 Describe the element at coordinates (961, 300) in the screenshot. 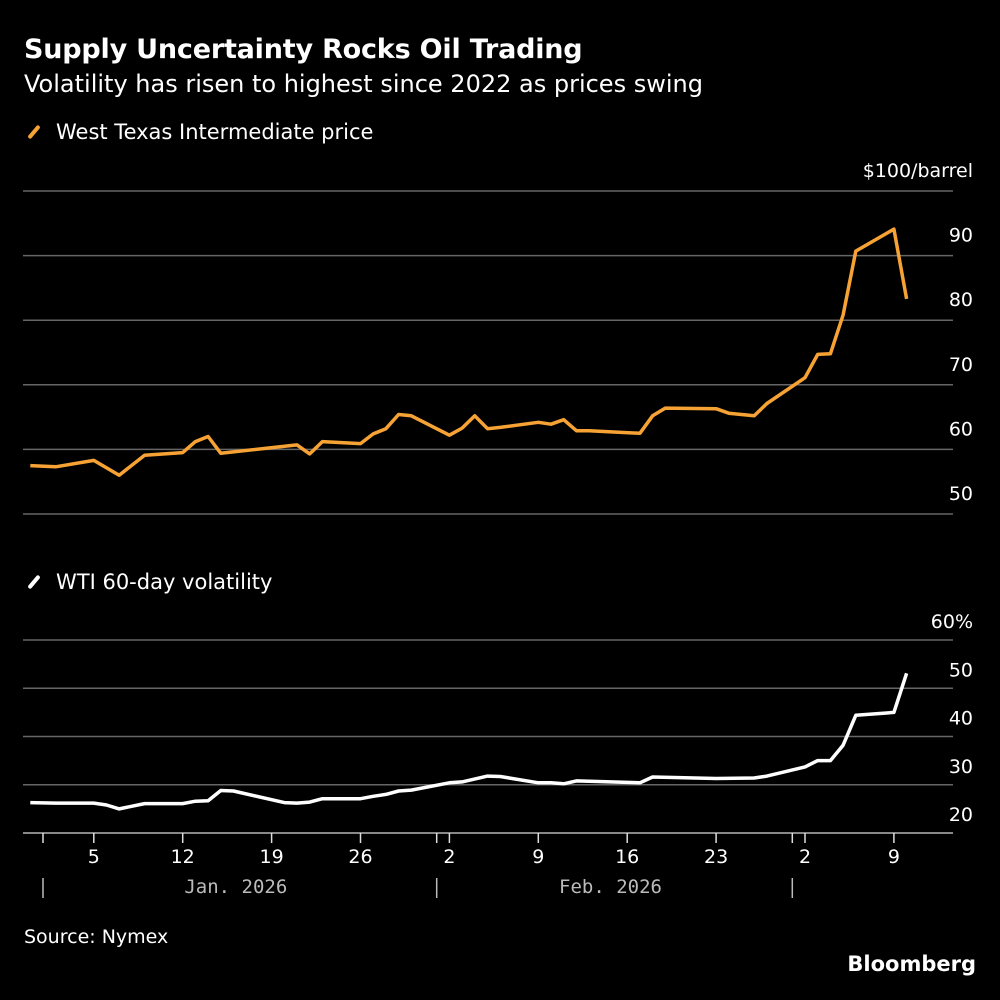

I see `price-ytick-label: 80` at that location.